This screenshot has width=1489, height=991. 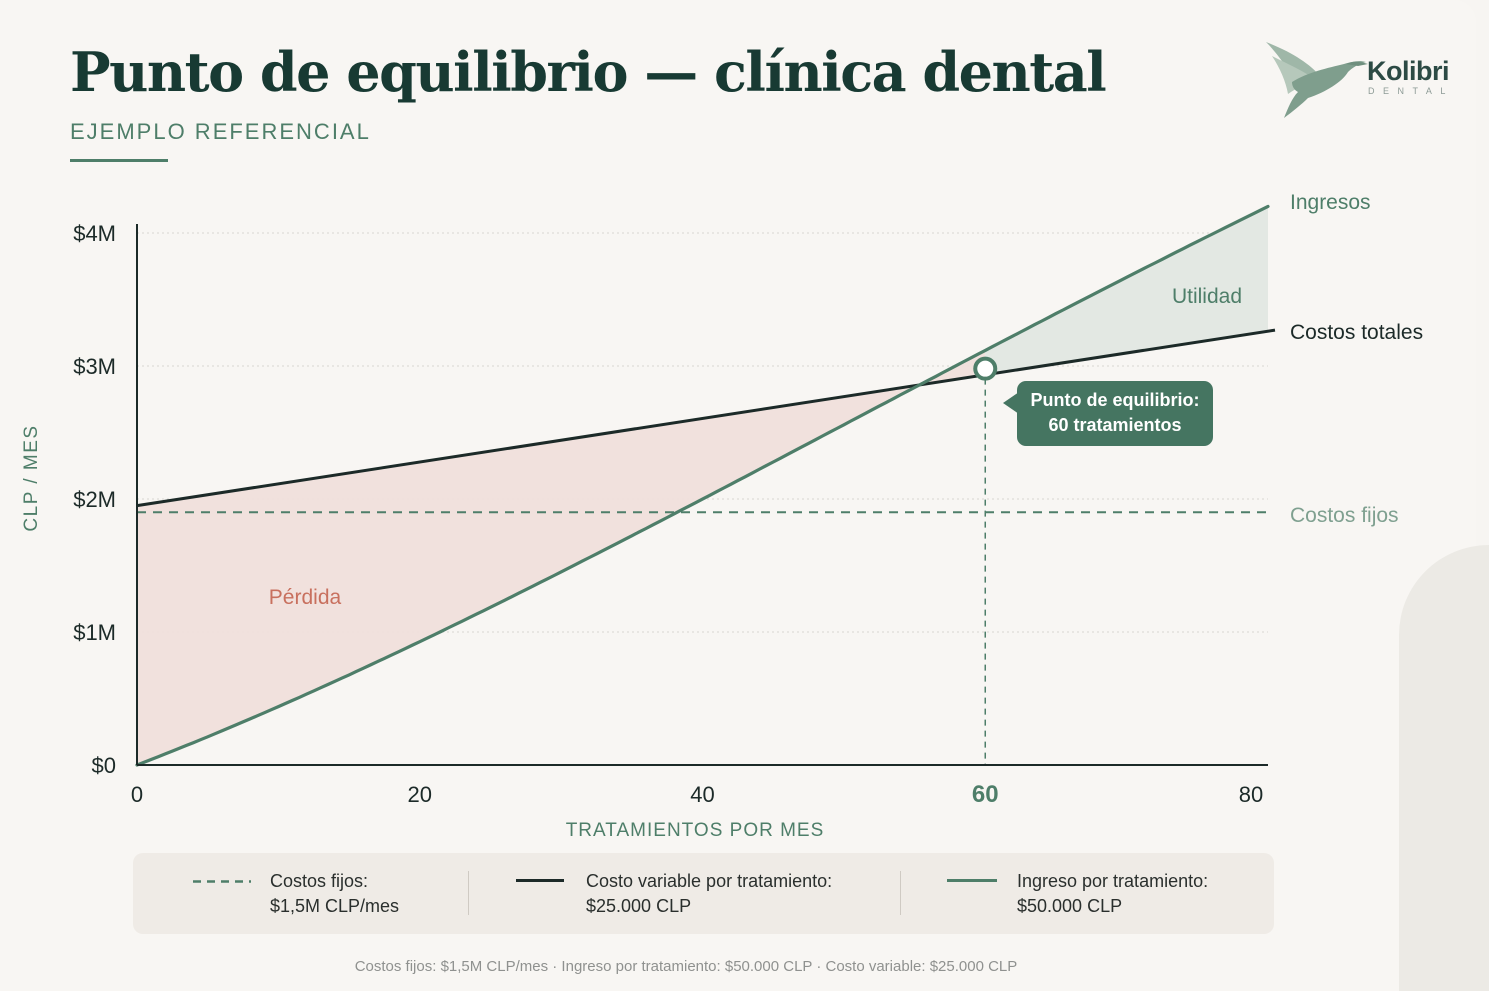 What do you see at coordinates (1408, 71) in the screenshot?
I see `brand-name: Kolibri` at bounding box center [1408, 71].